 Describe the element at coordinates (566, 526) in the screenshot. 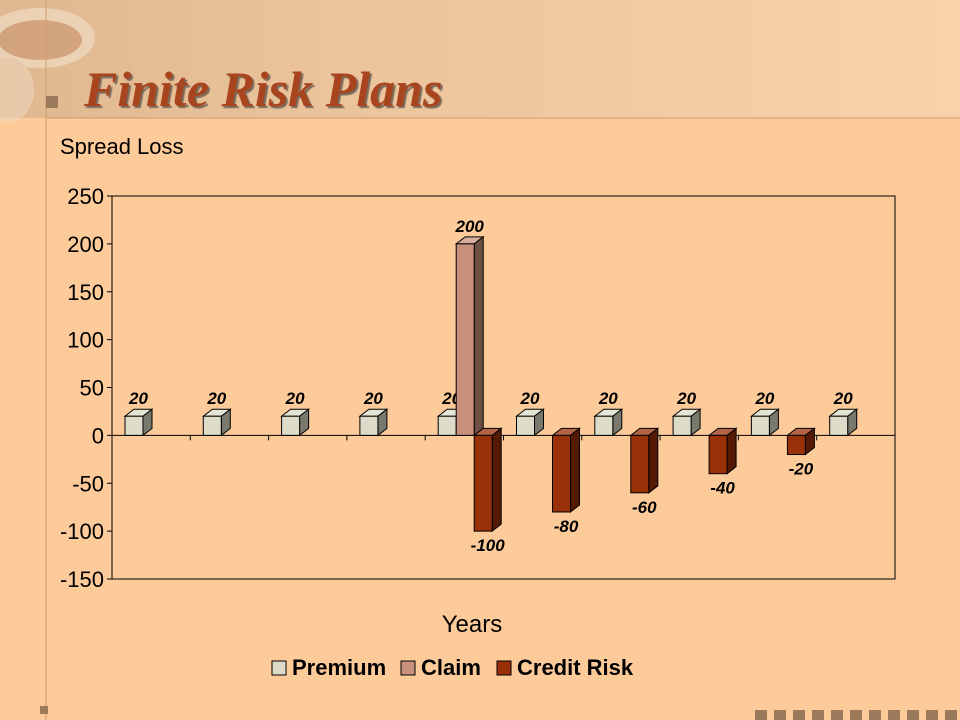

I see `data-label: -80` at that location.